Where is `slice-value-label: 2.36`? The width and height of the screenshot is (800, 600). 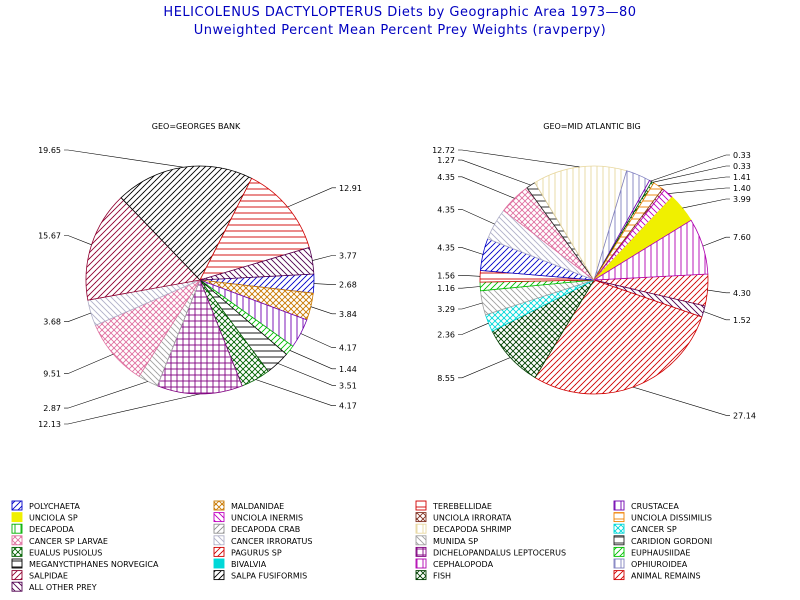
slice-value-label: 2.36 is located at coordinates (446, 335).